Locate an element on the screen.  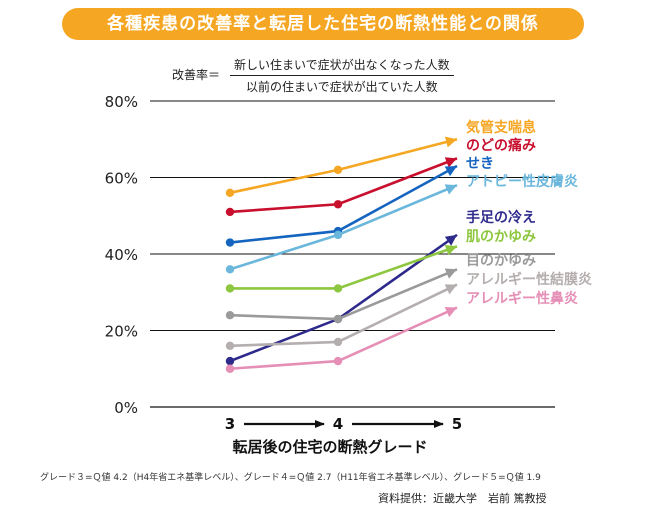
series-label: アレルギー性結膜炎 is located at coordinates (529, 279).